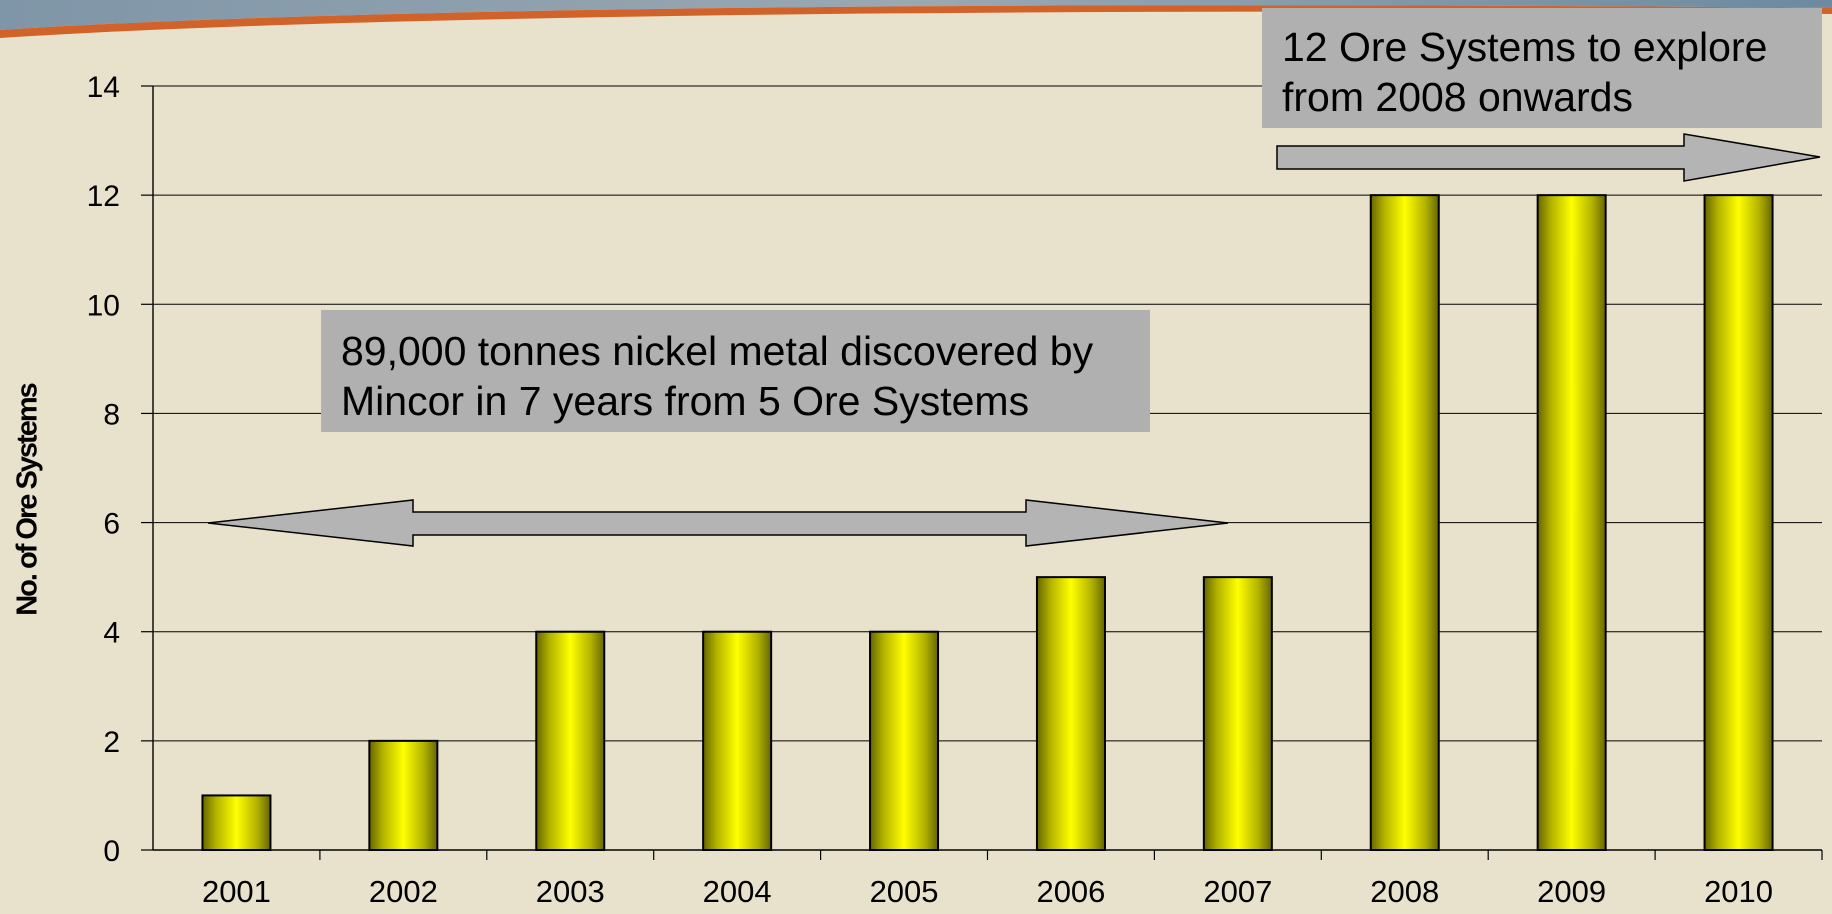 The height and width of the screenshot is (914, 1832). Describe the element at coordinates (103, 196) in the screenshot. I see `y-tick-label: 12` at that location.